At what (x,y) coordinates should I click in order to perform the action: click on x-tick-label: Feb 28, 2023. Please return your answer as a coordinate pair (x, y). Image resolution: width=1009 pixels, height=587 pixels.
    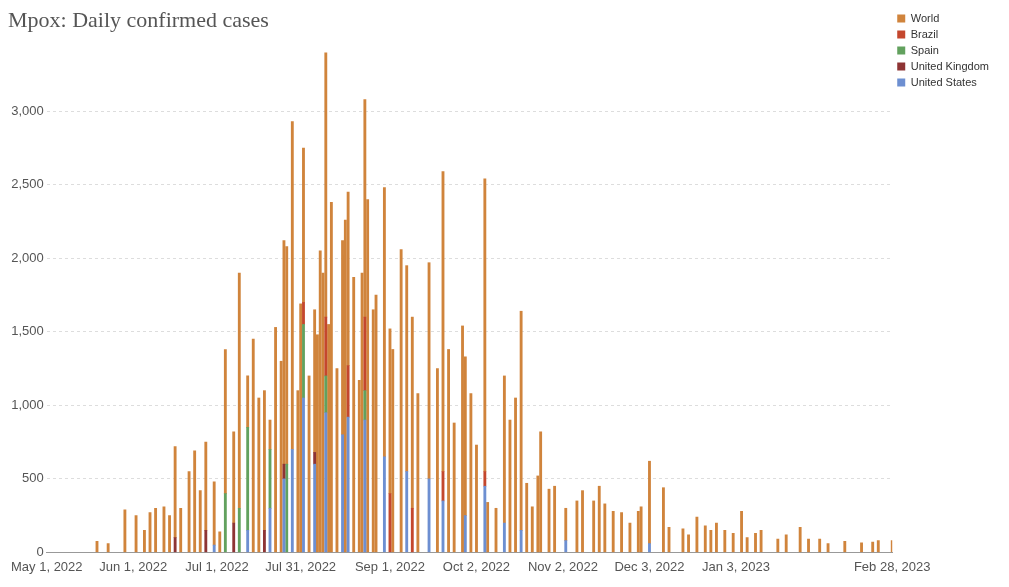
    Looking at the image, I should click on (892, 566).